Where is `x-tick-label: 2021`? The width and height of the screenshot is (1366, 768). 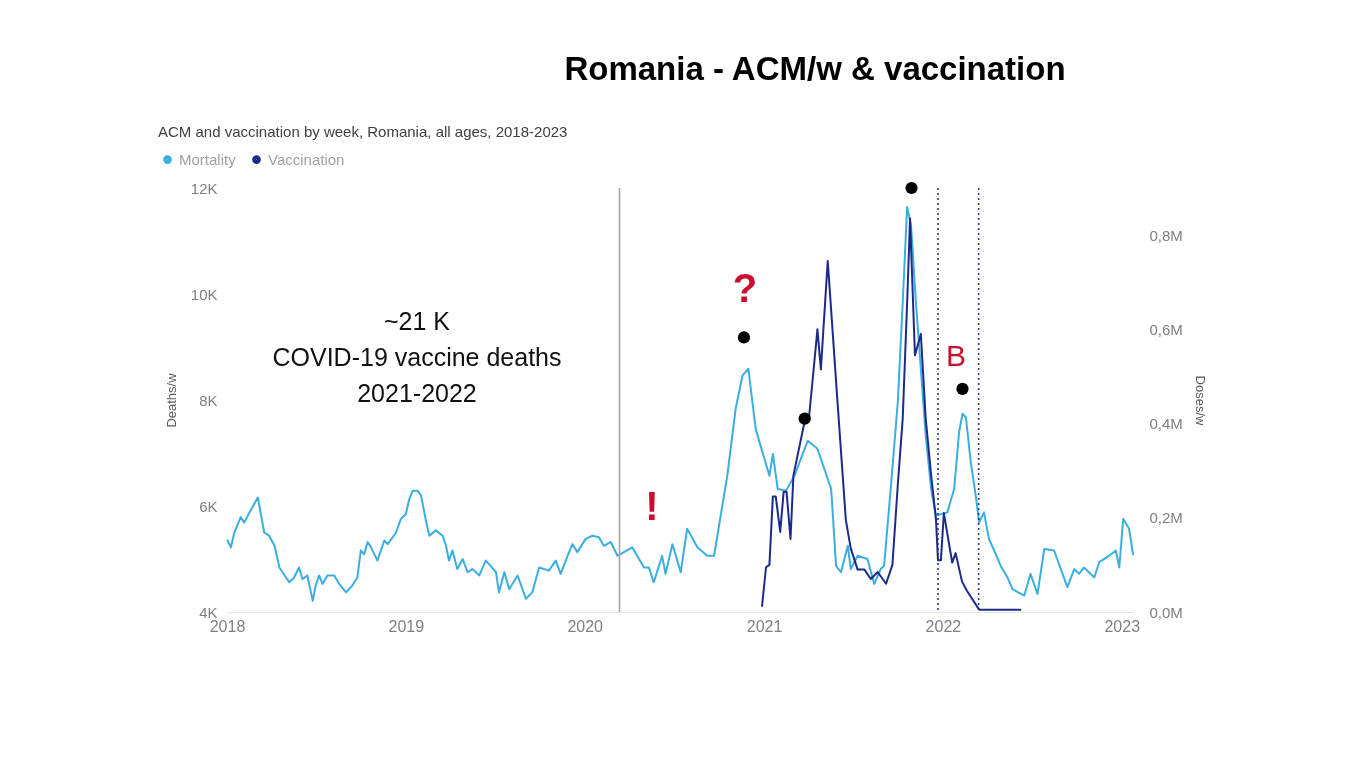
x-tick-label: 2021 is located at coordinates (764, 626).